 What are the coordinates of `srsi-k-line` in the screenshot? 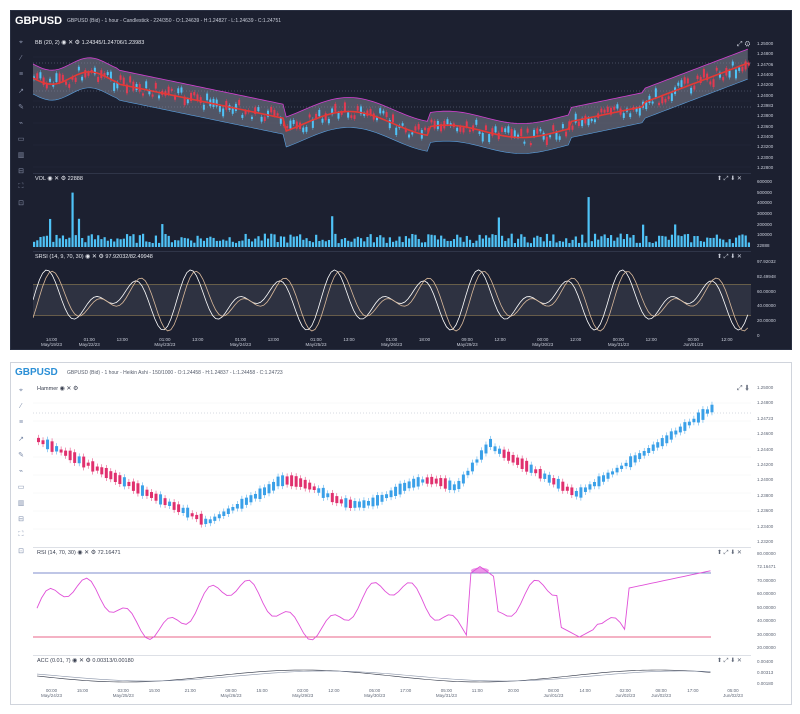 It's located at (391, 300).